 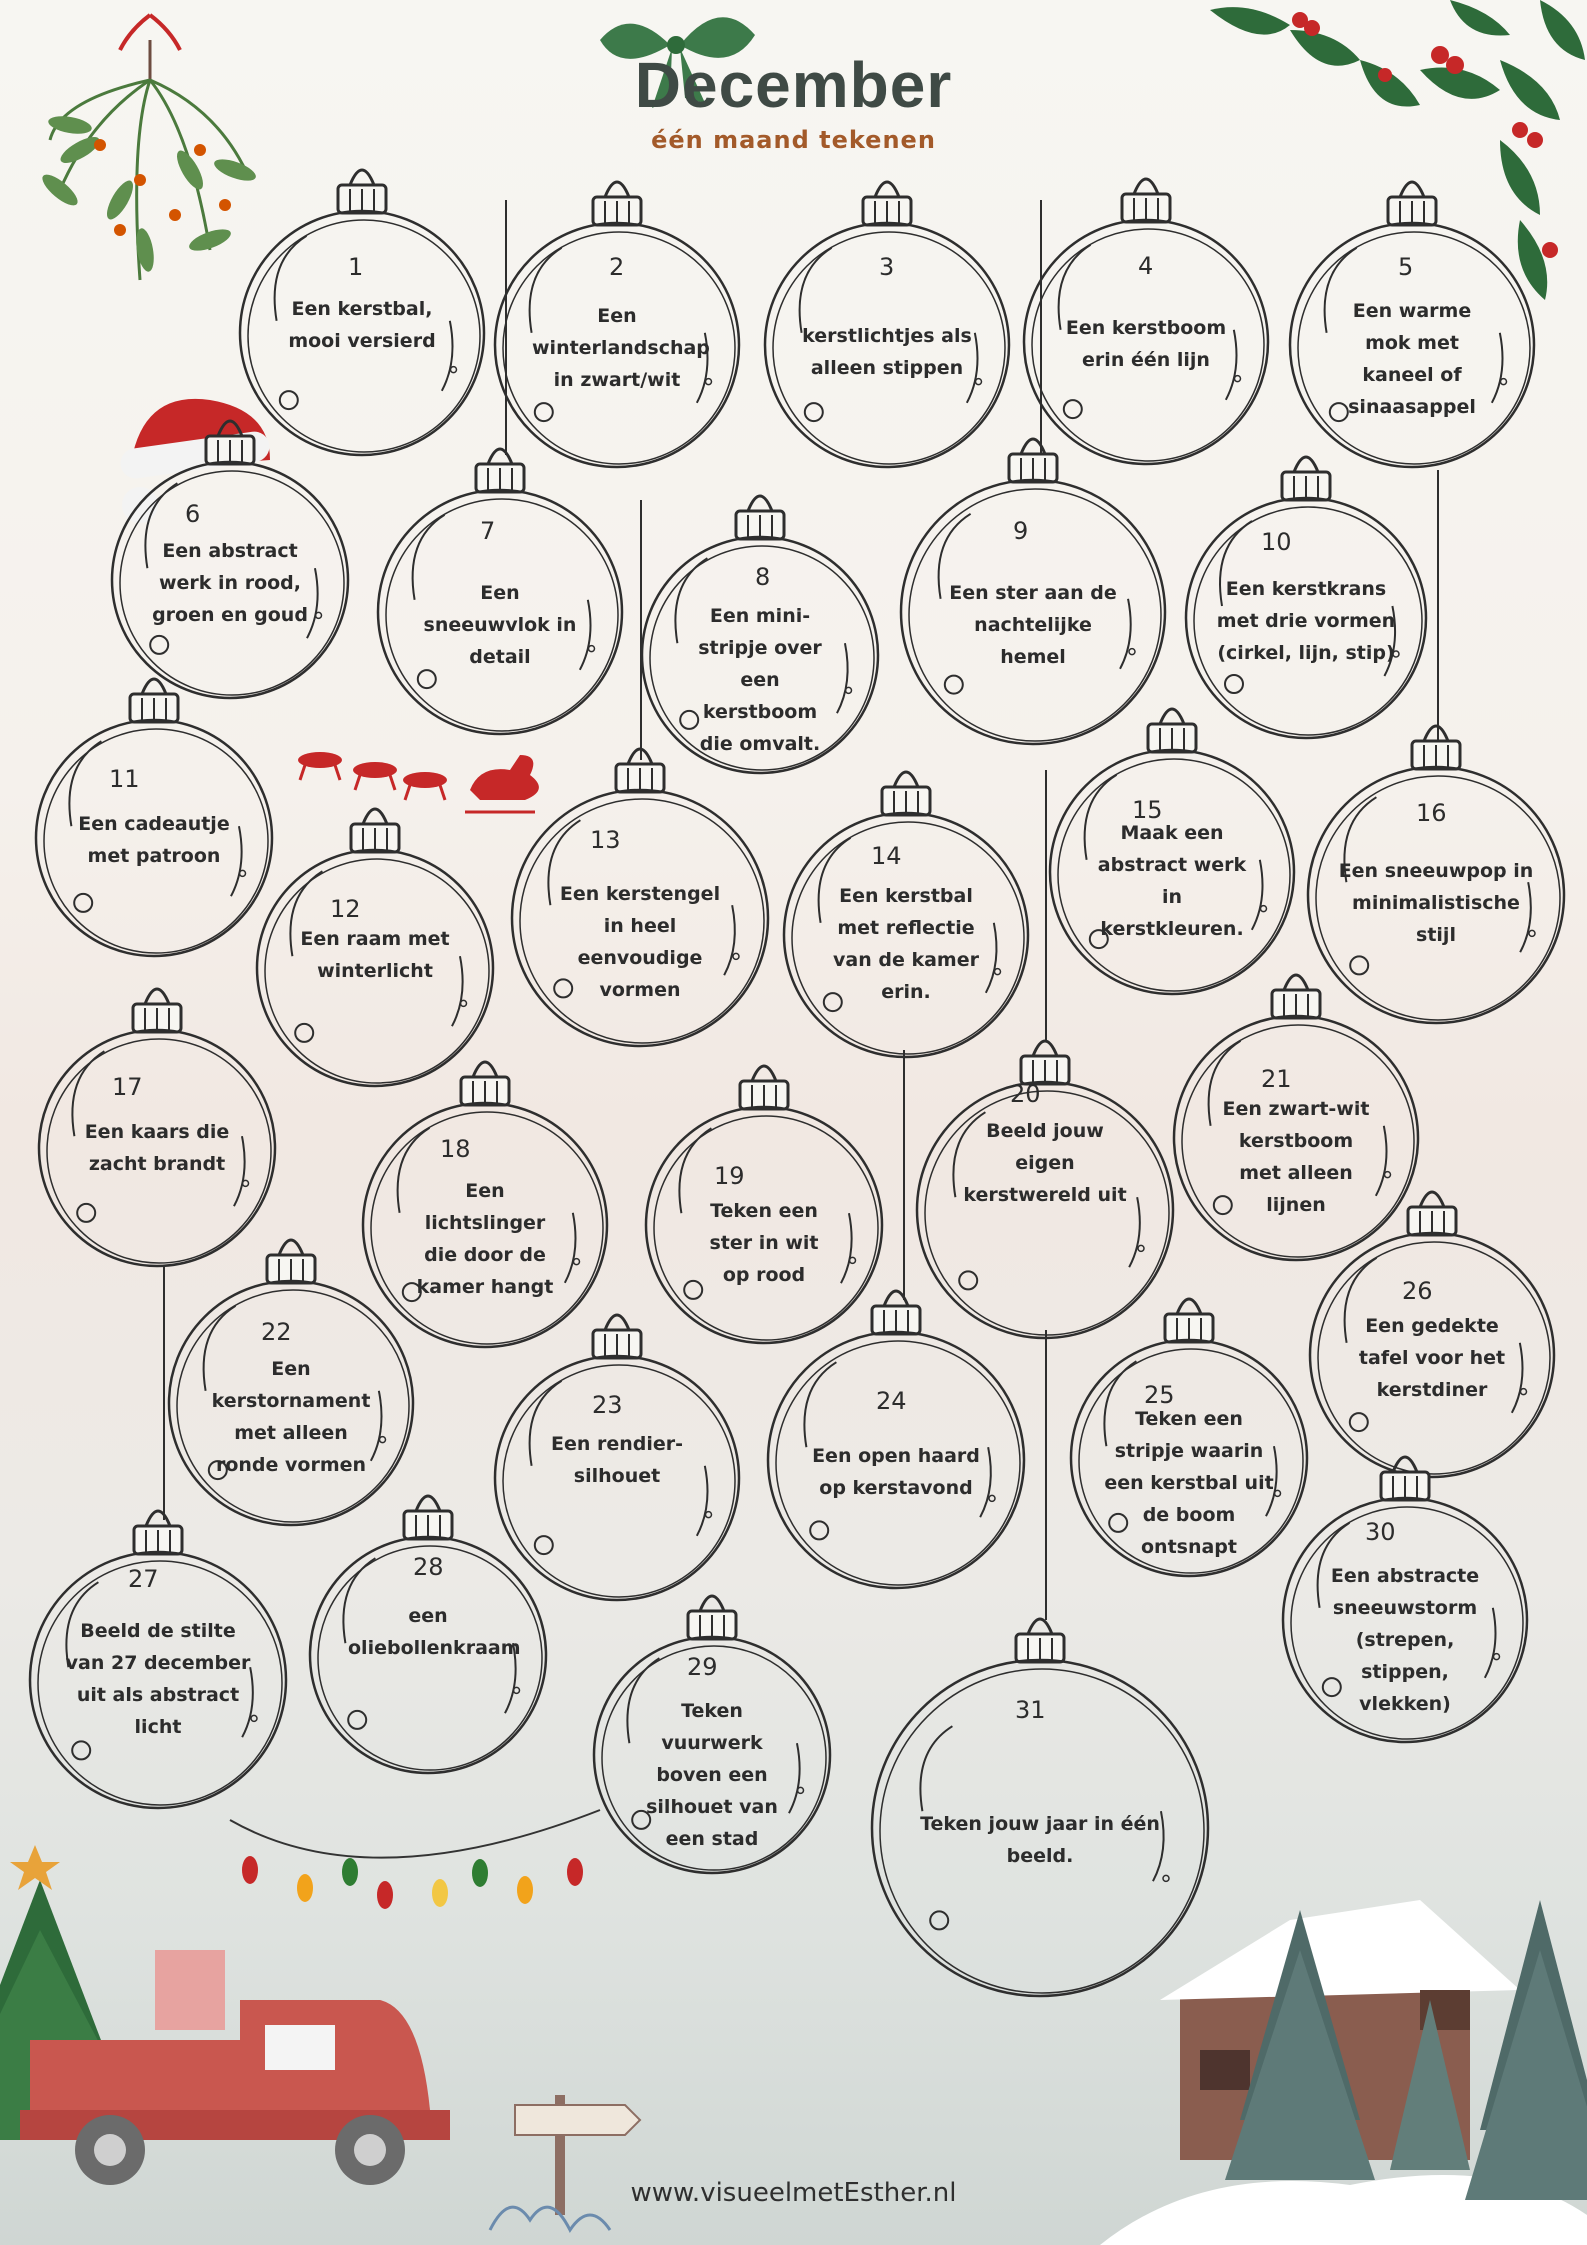 I want to click on ornament-day-number: 14, so click(x=886, y=856).